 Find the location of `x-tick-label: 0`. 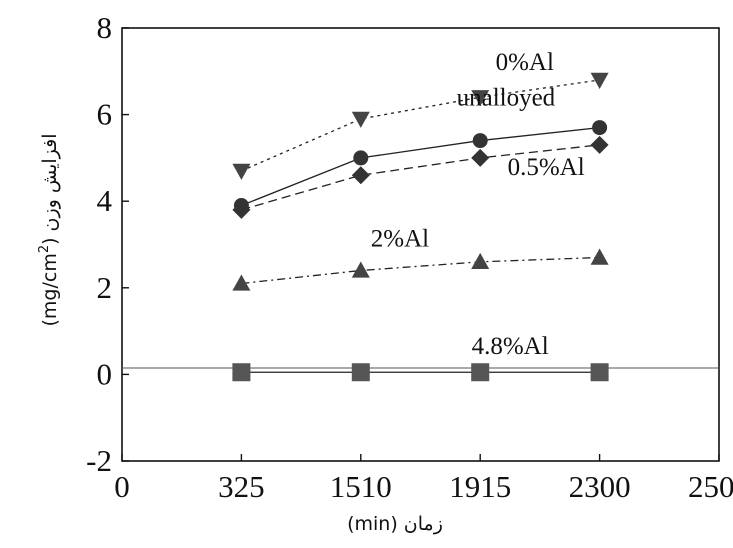

x-tick-label: 0 is located at coordinates (122, 486).